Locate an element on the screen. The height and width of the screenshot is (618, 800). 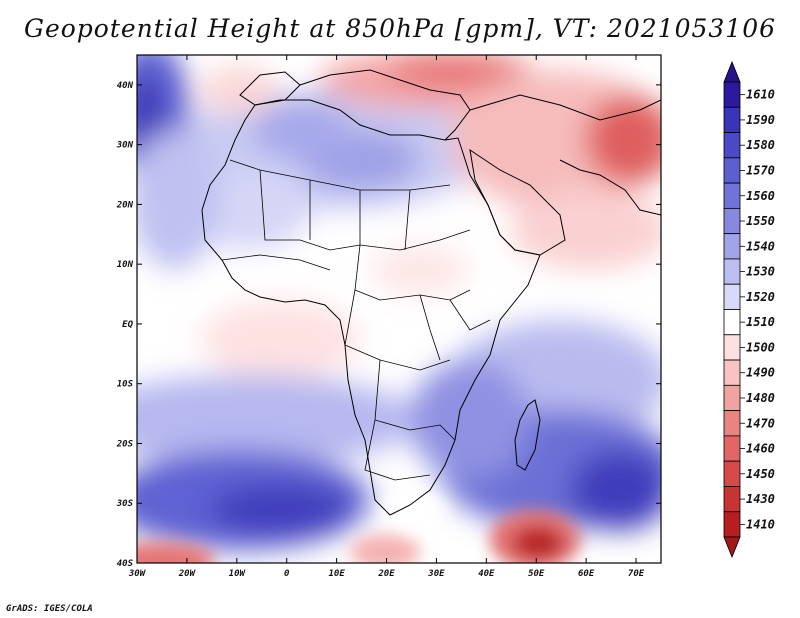
colorbar-label: 1460 is located at coordinates (760, 449).